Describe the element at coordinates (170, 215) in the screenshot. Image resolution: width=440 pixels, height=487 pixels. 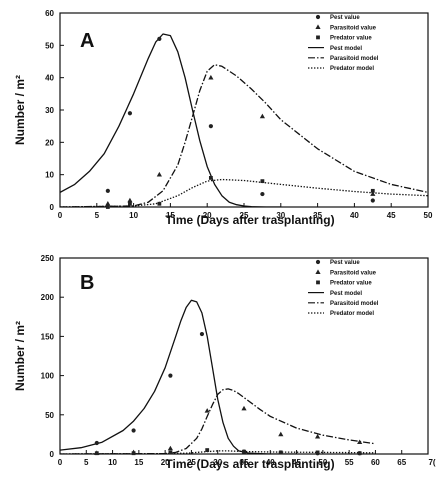
I see `panel-a-x-tick-label: 15` at that location.